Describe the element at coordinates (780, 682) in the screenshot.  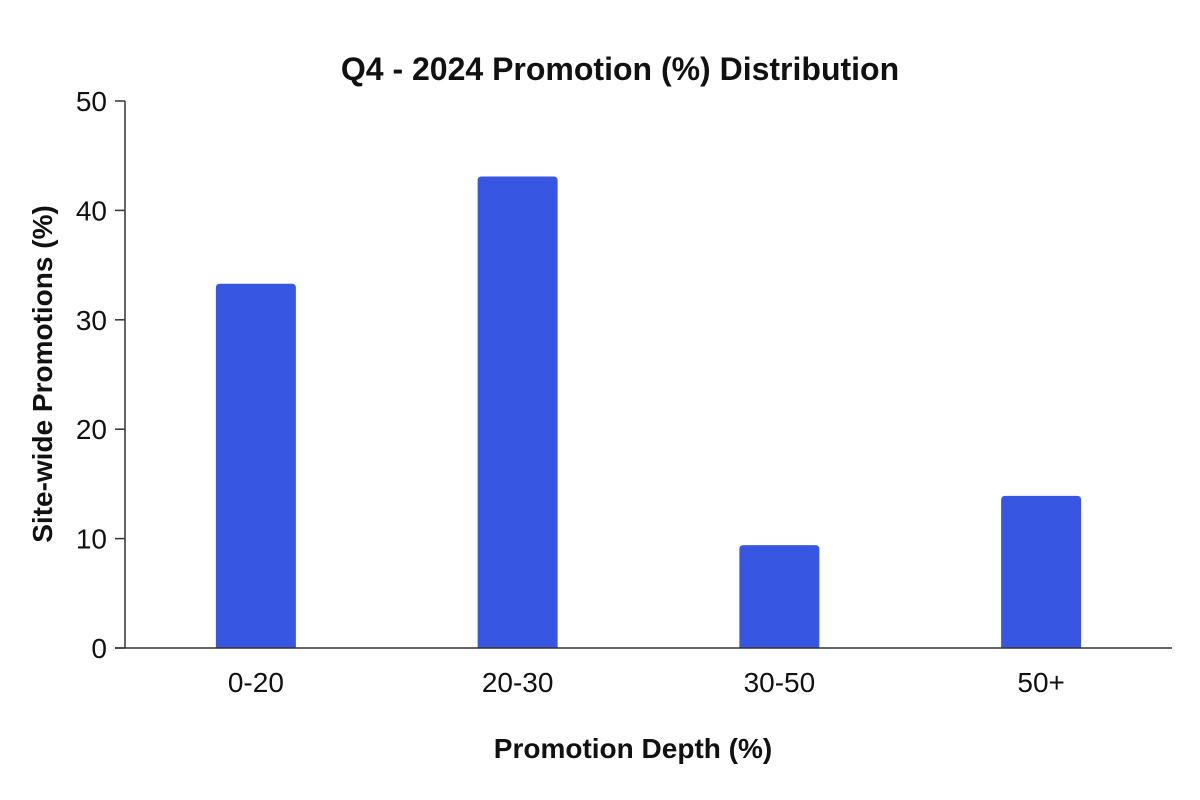
I see `x-tick-label: 30-50` at that location.